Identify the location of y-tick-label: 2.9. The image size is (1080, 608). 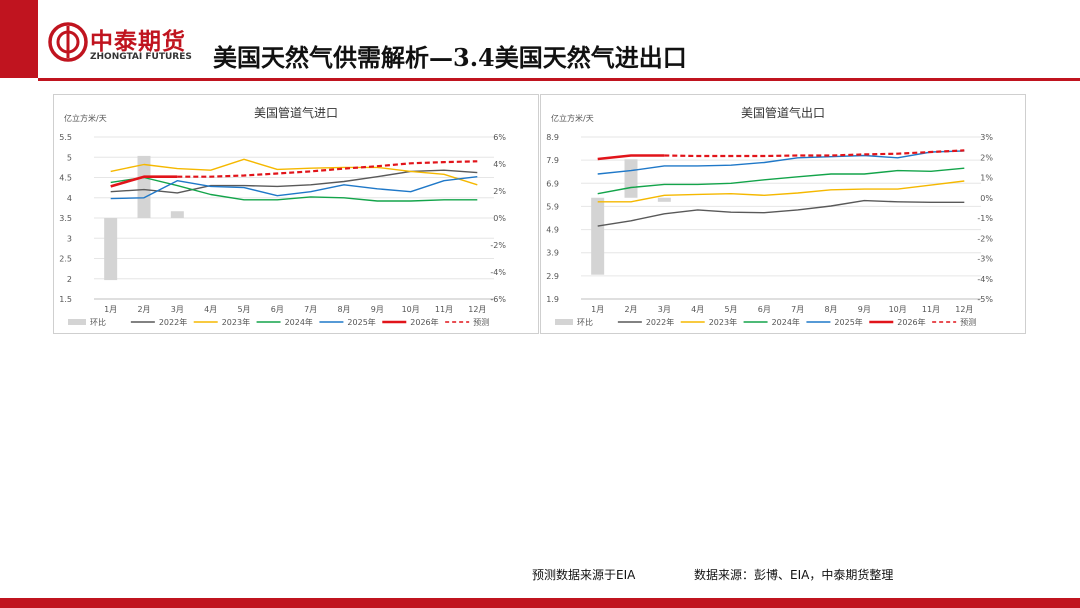
(552, 276).